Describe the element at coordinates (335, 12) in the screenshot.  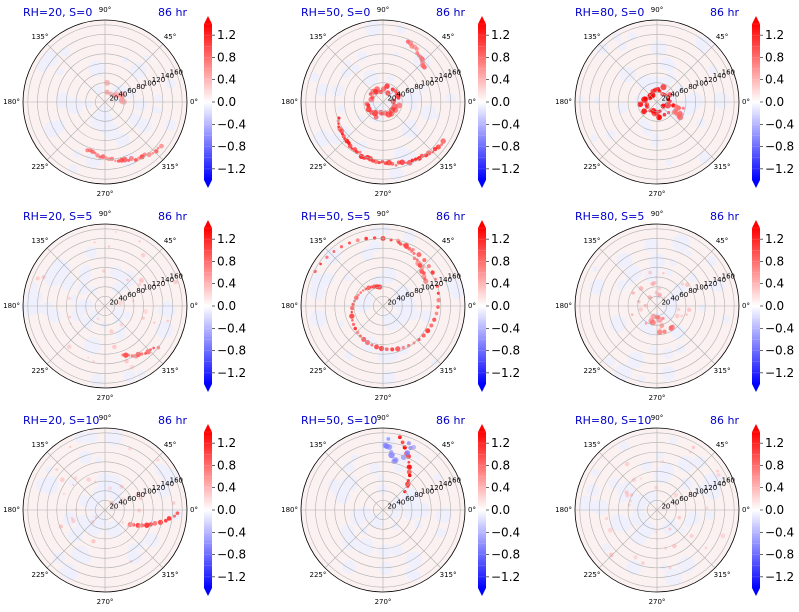
I see `panel-title: RH=50, S=0` at that location.